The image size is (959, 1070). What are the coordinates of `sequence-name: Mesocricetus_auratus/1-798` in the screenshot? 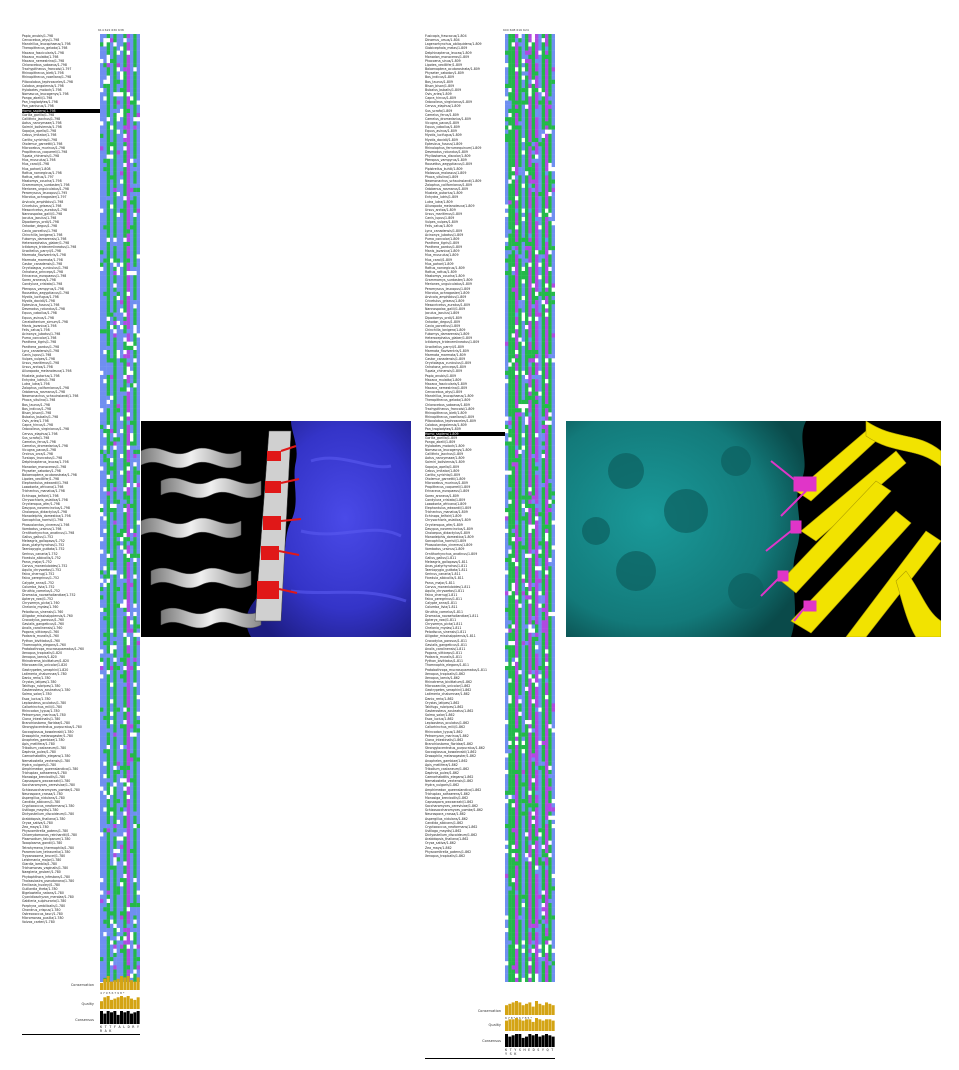 It's located at (45, 209).